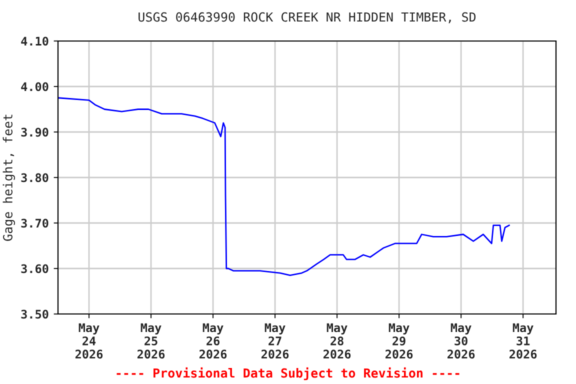  Describe the element at coordinates (213, 341) in the screenshot. I see `x-tick-label: May 26 2026` at that location.